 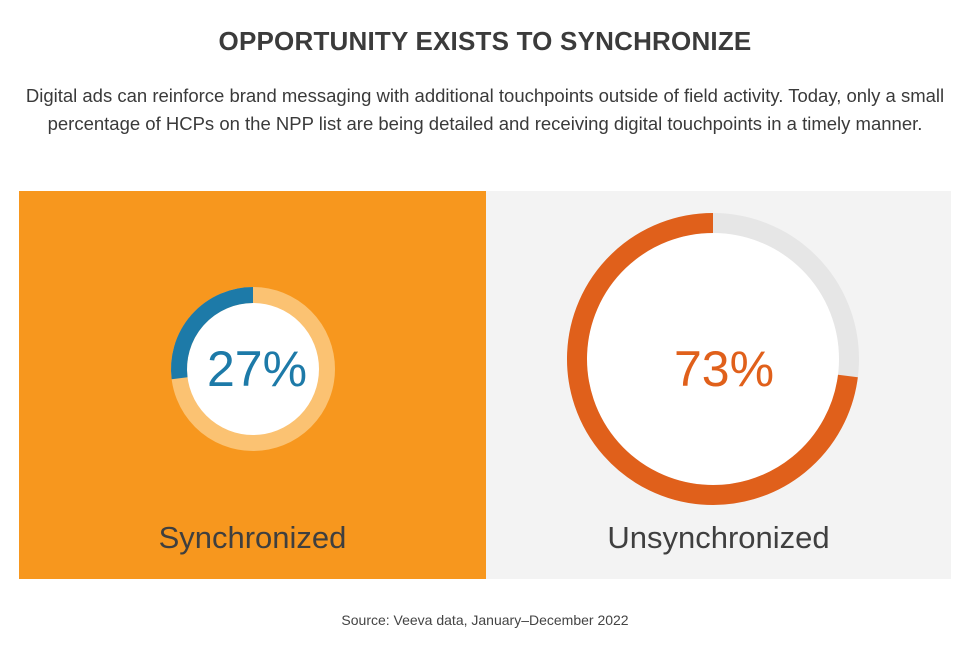 What do you see at coordinates (212, 333) in the screenshot?
I see `synchronized-donut-arc` at bounding box center [212, 333].